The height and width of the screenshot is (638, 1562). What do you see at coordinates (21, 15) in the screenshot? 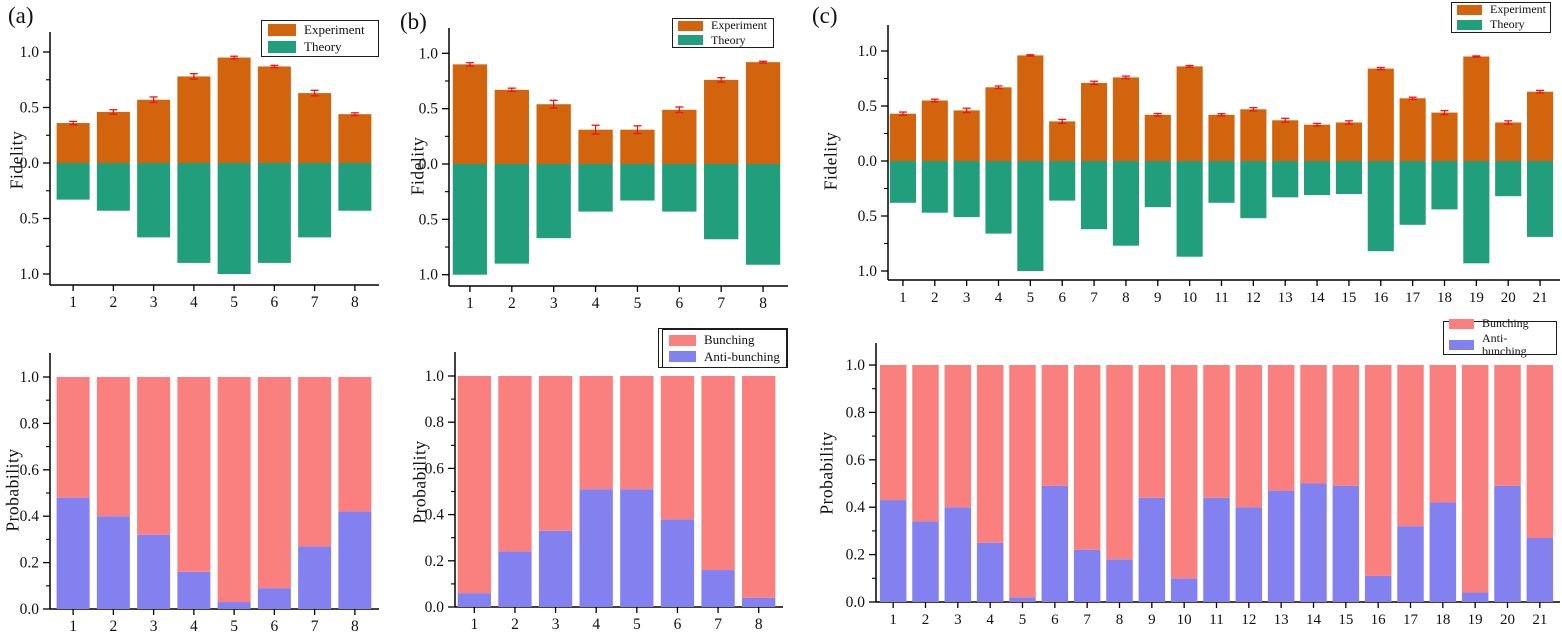
I see `panel-label-a: (a)` at bounding box center [21, 15].